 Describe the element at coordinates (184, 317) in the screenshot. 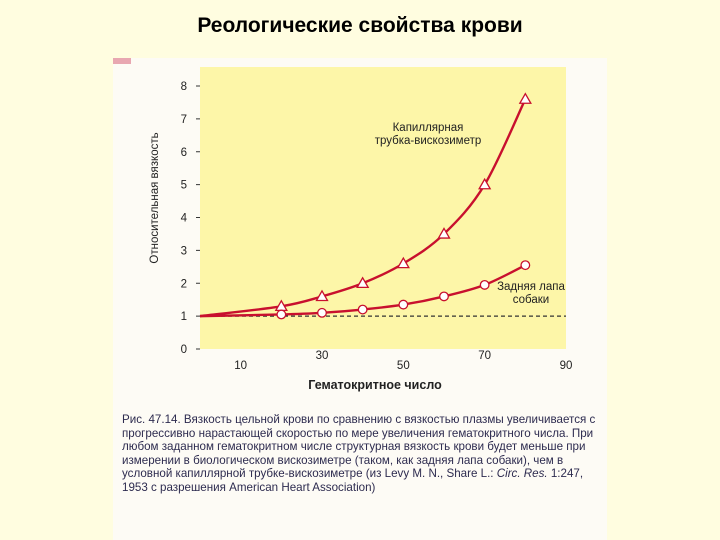

I see `y-tick-label: 1` at that location.